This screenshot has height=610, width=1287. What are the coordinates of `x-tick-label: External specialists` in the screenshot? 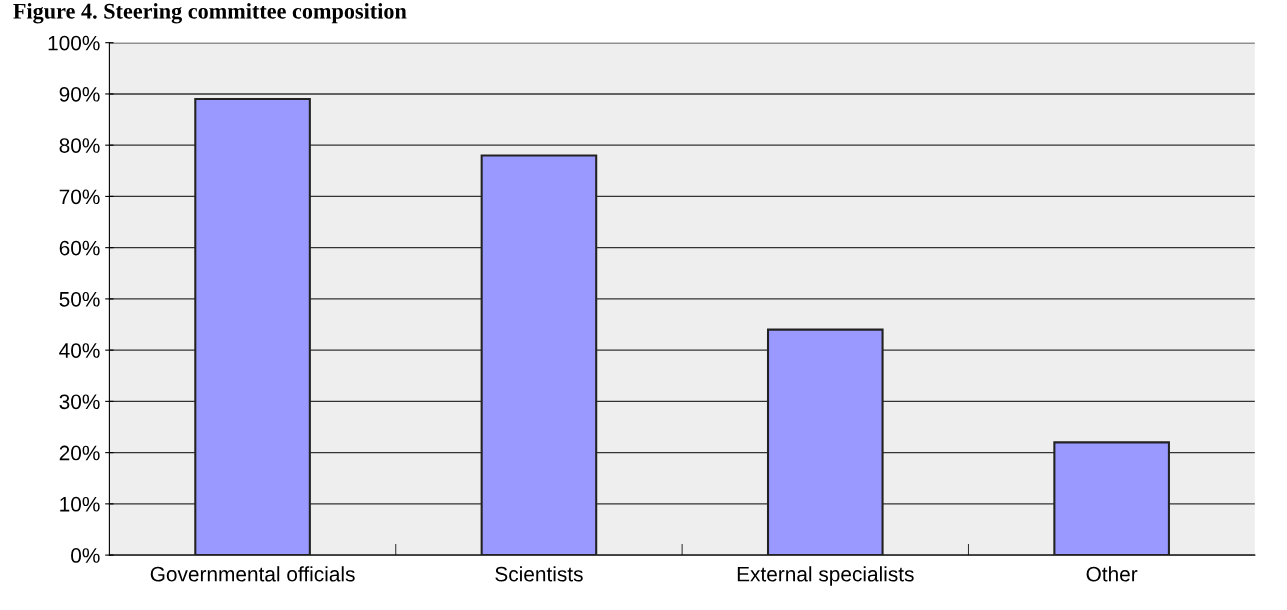 It's located at (825, 576).